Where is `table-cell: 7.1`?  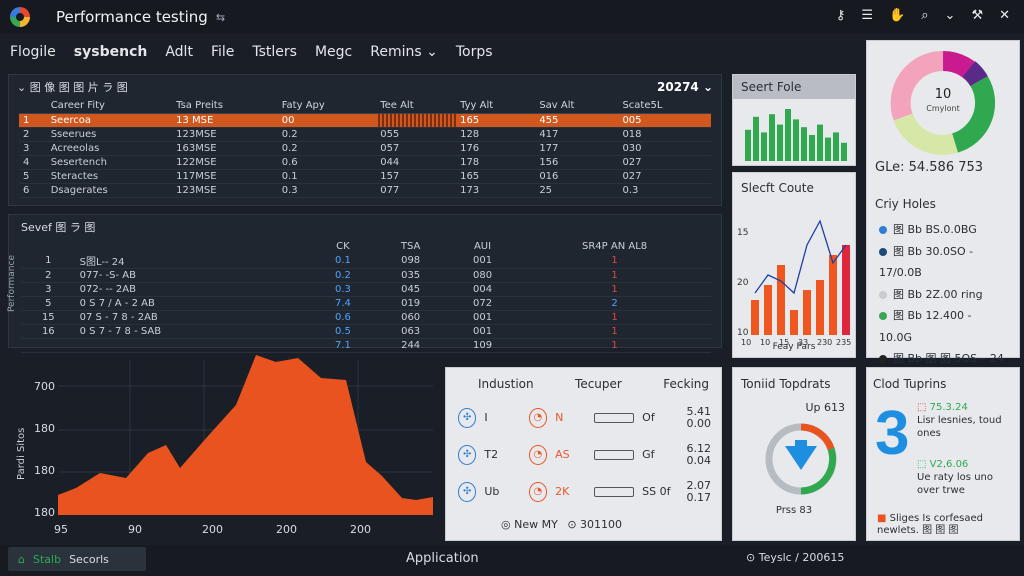 table-cell: 7.1 is located at coordinates (343, 345).